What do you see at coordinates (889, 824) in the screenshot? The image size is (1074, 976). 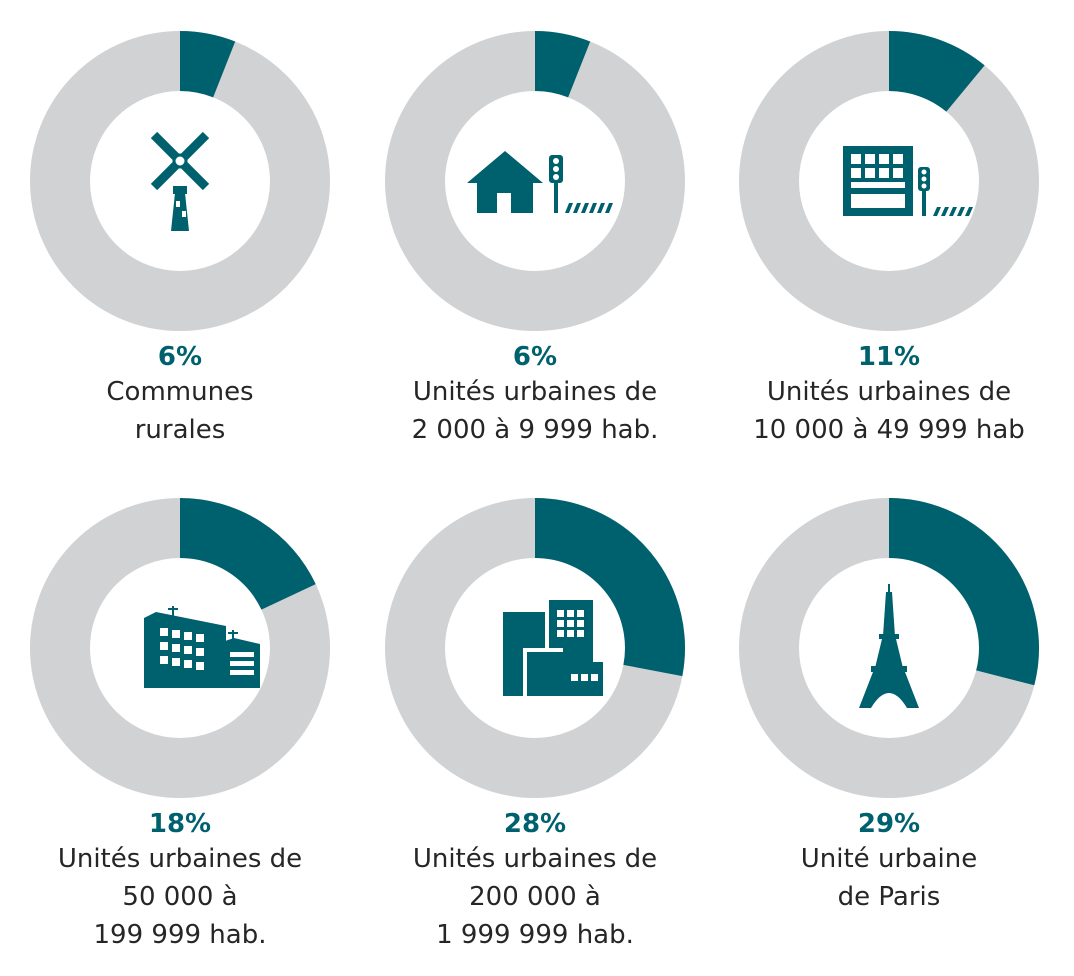 I see `percent-label: 29%` at bounding box center [889, 824].